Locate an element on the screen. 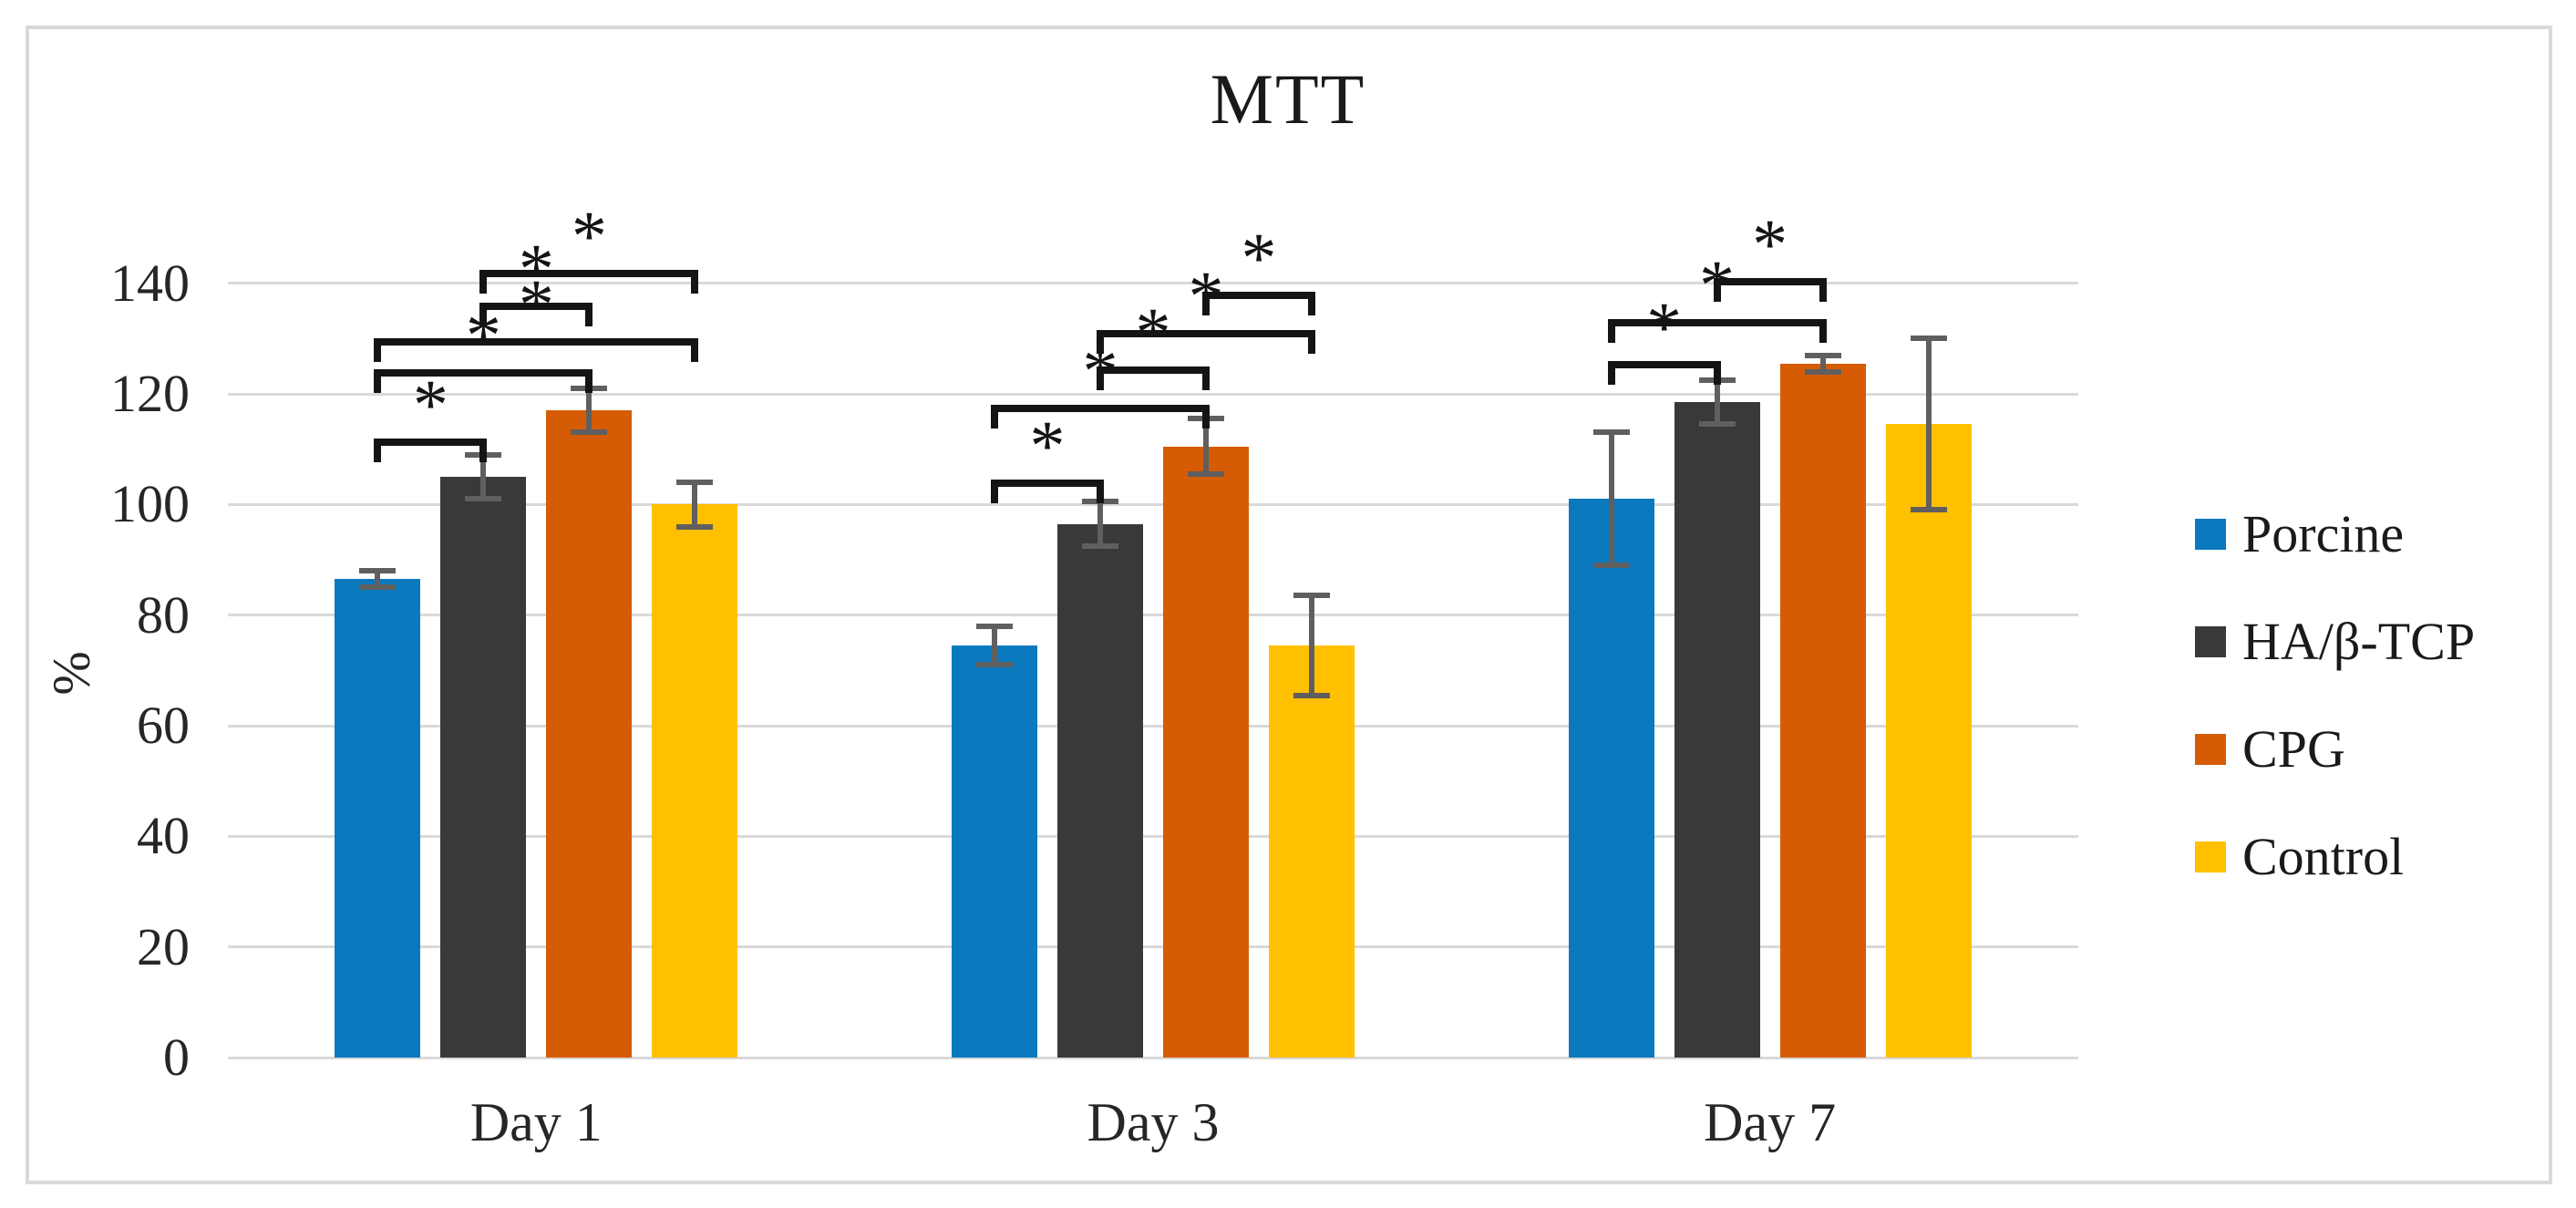 The width and height of the screenshot is (2576, 1208). y-tick-label-20: 20 is located at coordinates (163, 946).